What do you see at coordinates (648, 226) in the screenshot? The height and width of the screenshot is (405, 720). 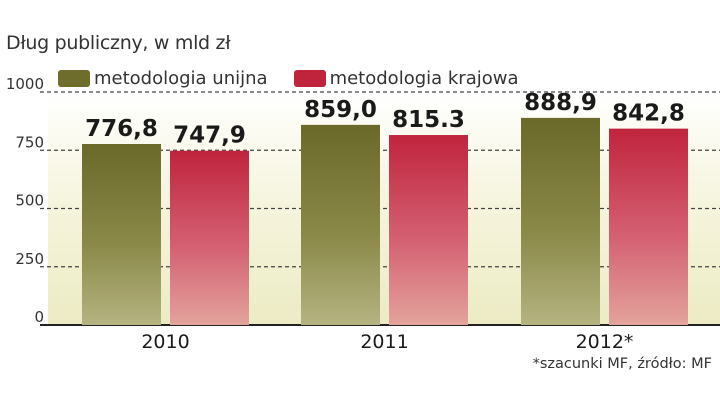 I see `bar-krajowa-2012` at bounding box center [648, 226].